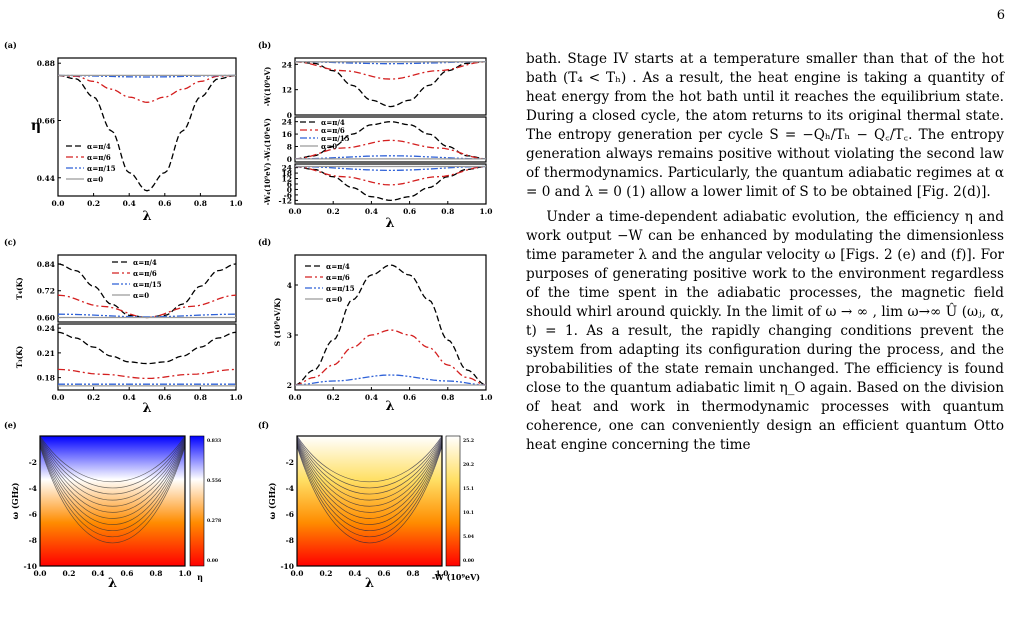 Image resolution: width=1027 pixels, height=627 pixels. I want to click on panel-d-legend-entry: α=π/15, so click(340, 288).